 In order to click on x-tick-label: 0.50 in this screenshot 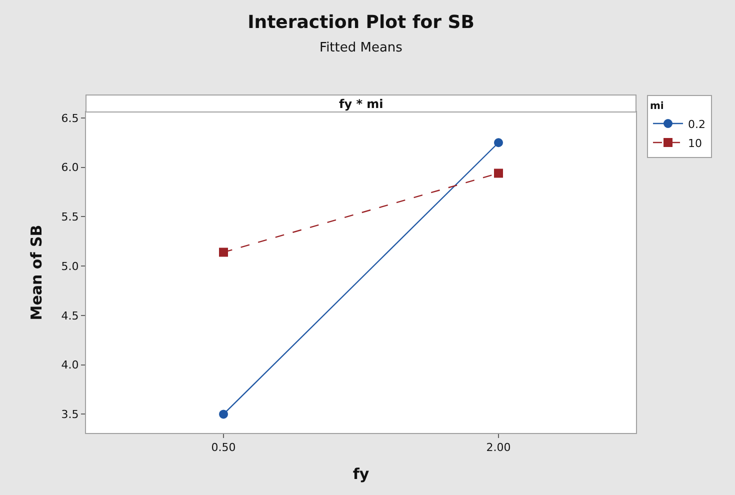, I will do `click(223, 447)`.